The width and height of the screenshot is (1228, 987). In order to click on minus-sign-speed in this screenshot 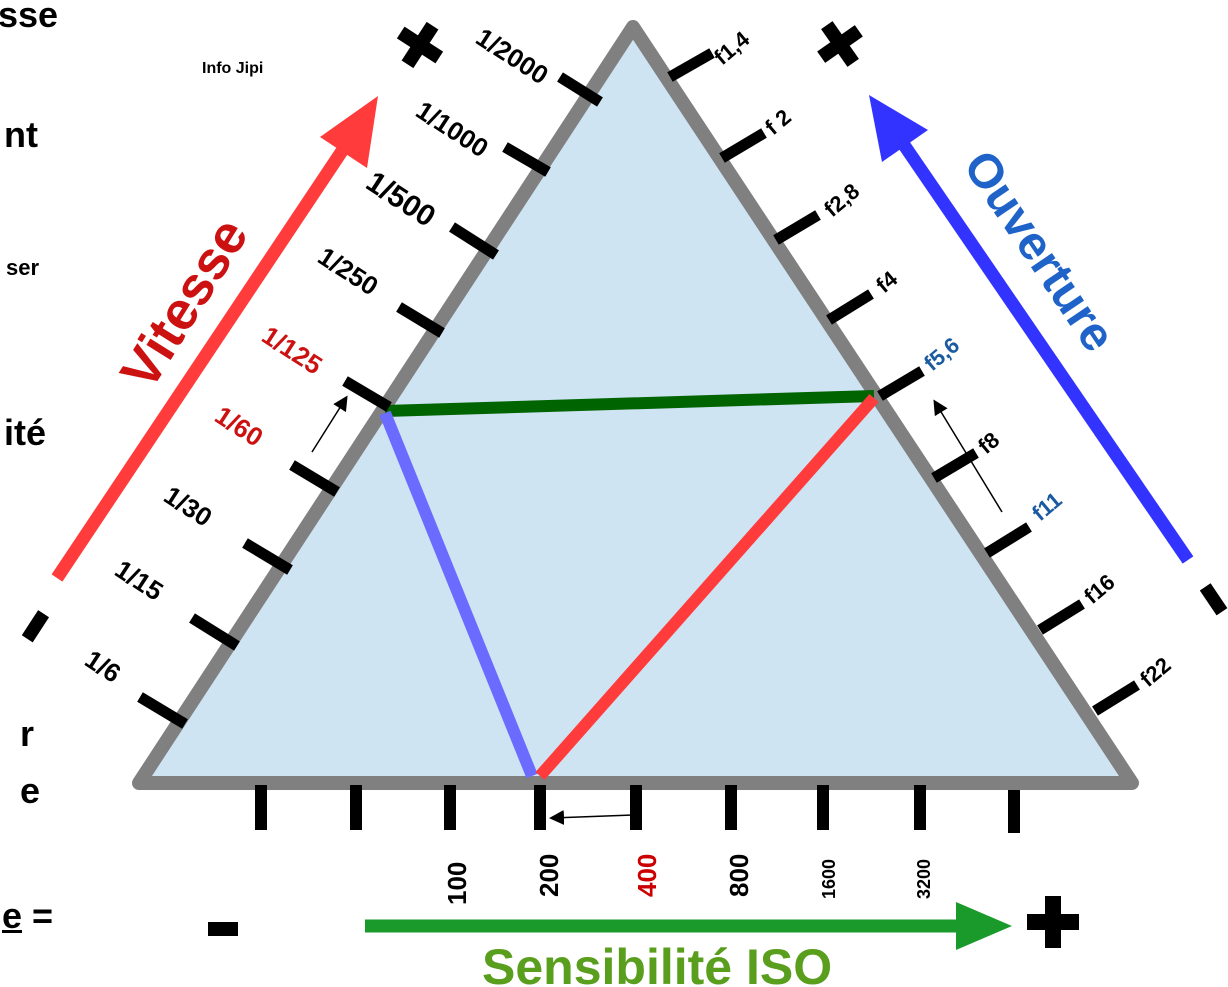, I will do `click(35, 626)`.